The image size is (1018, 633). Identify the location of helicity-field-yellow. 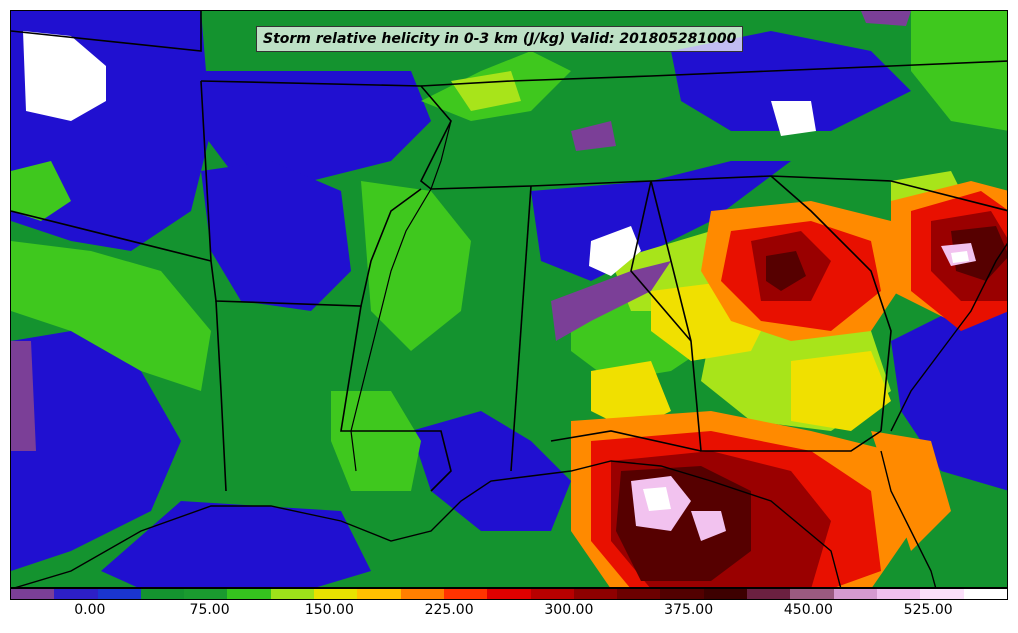
(741, 356).